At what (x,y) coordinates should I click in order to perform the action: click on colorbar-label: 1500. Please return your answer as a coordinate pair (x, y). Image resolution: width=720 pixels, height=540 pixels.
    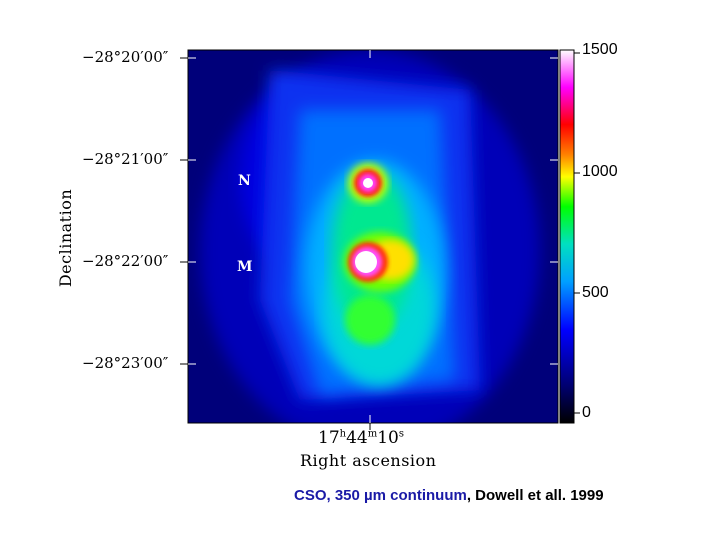
    Looking at the image, I should click on (600, 49).